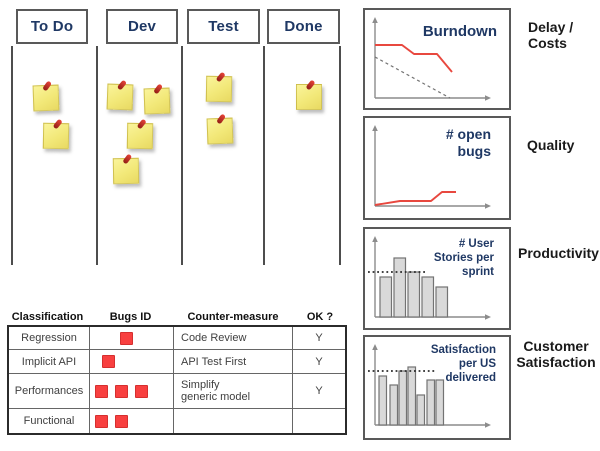 Image resolution: width=600 pixels, height=451 pixels. What do you see at coordinates (468, 142) in the screenshot?
I see `chart-title: # open bugs` at bounding box center [468, 142].